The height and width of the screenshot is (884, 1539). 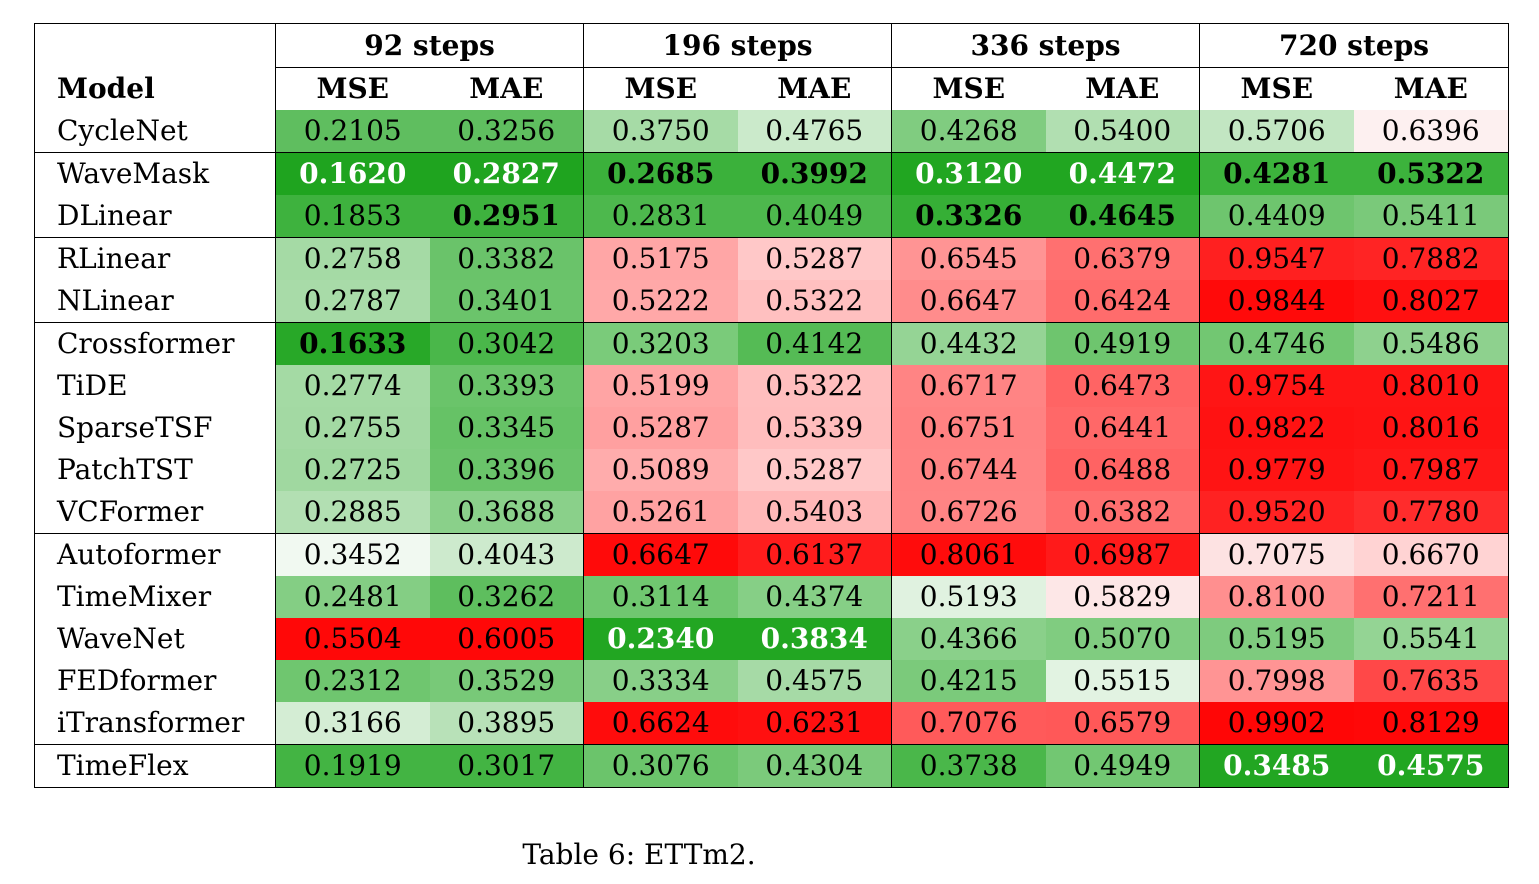 What do you see at coordinates (507, 681) in the screenshot?
I see `mae-value-cell: 0.3529` at bounding box center [507, 681].